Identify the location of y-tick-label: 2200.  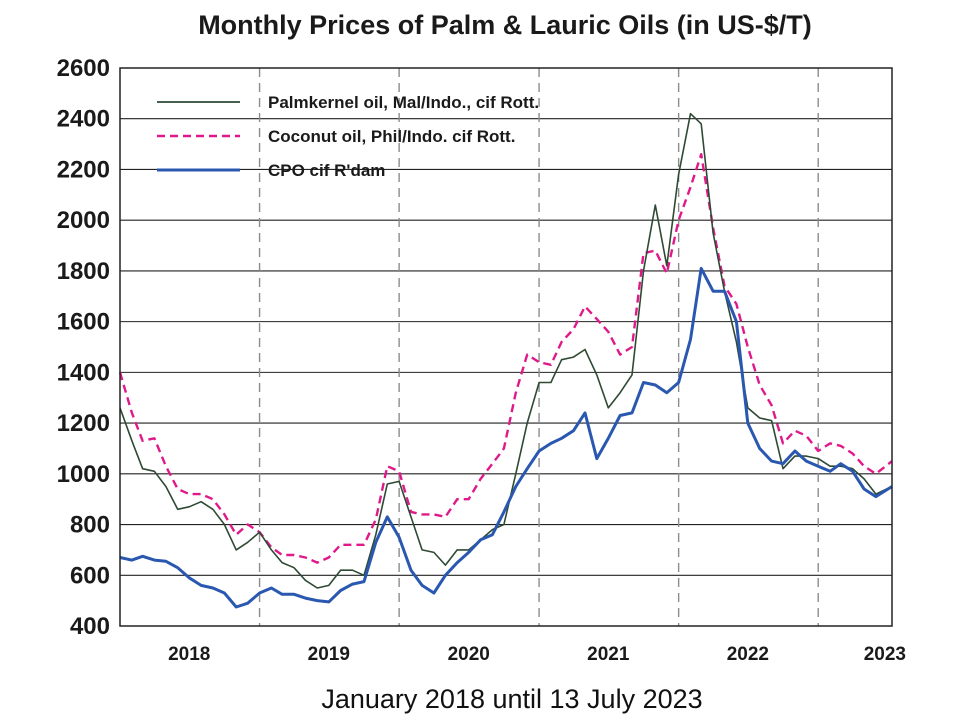
(83, 169).